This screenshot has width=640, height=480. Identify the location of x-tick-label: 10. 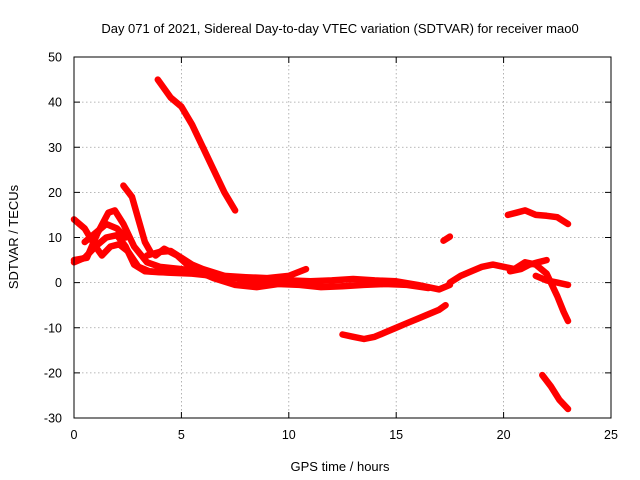
(289, 435).